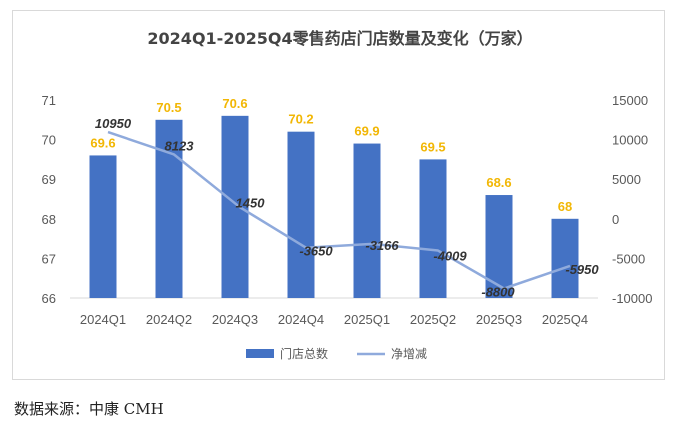 This screenshot has width=679, height=425. I want to click on x-tick-label: 2025Q2, so click(433, 319).